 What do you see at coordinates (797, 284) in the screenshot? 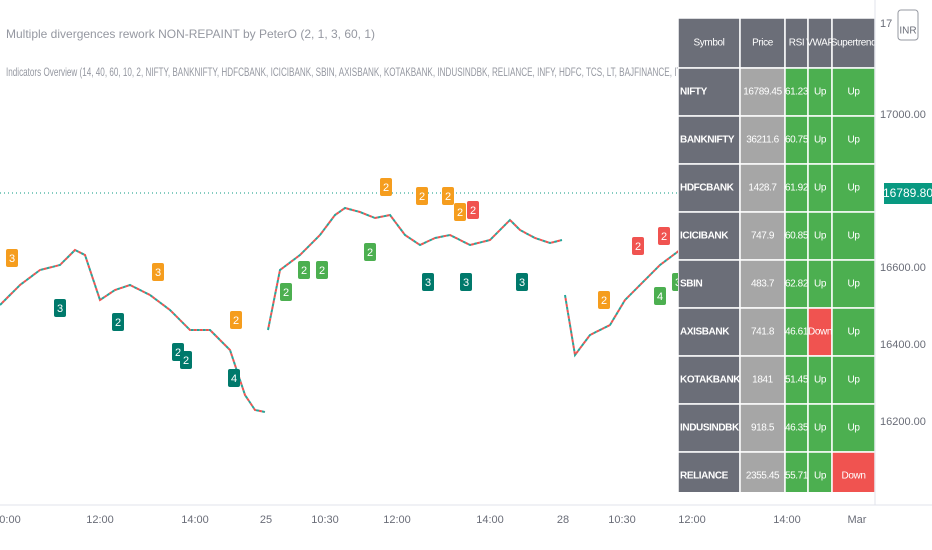
I see `table-text: 62.82` at bounding box center [797, 284].